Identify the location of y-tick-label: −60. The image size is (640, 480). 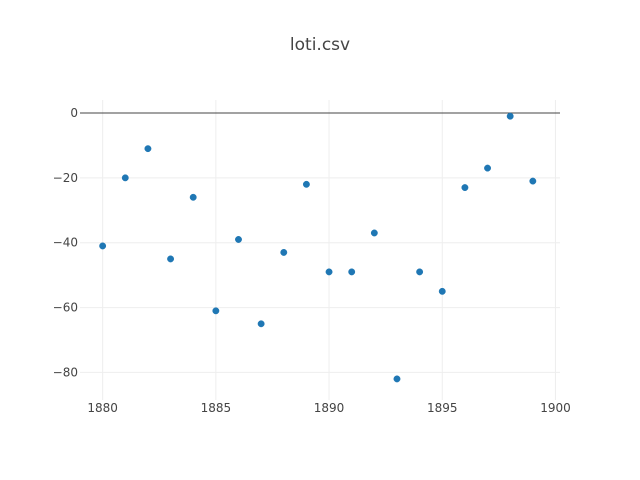
(65, 308).